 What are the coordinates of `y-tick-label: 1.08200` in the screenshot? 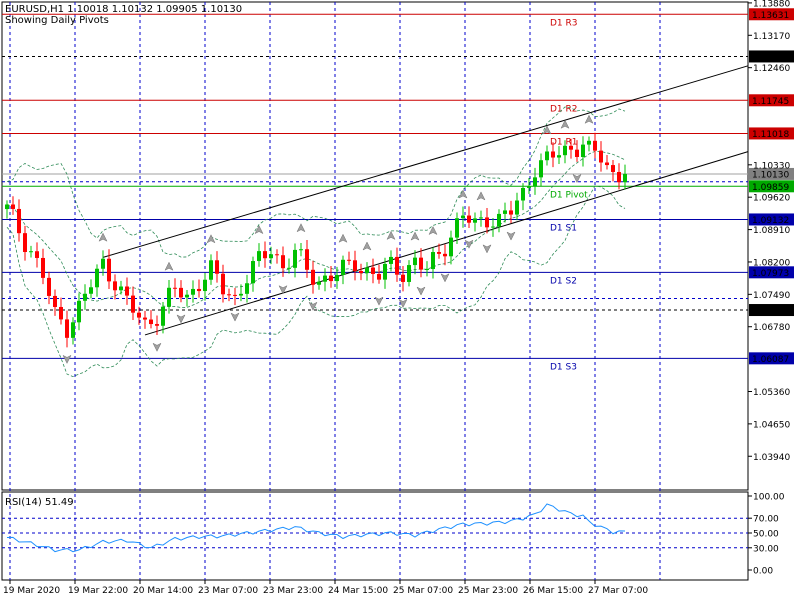 It's located at (771, 263).